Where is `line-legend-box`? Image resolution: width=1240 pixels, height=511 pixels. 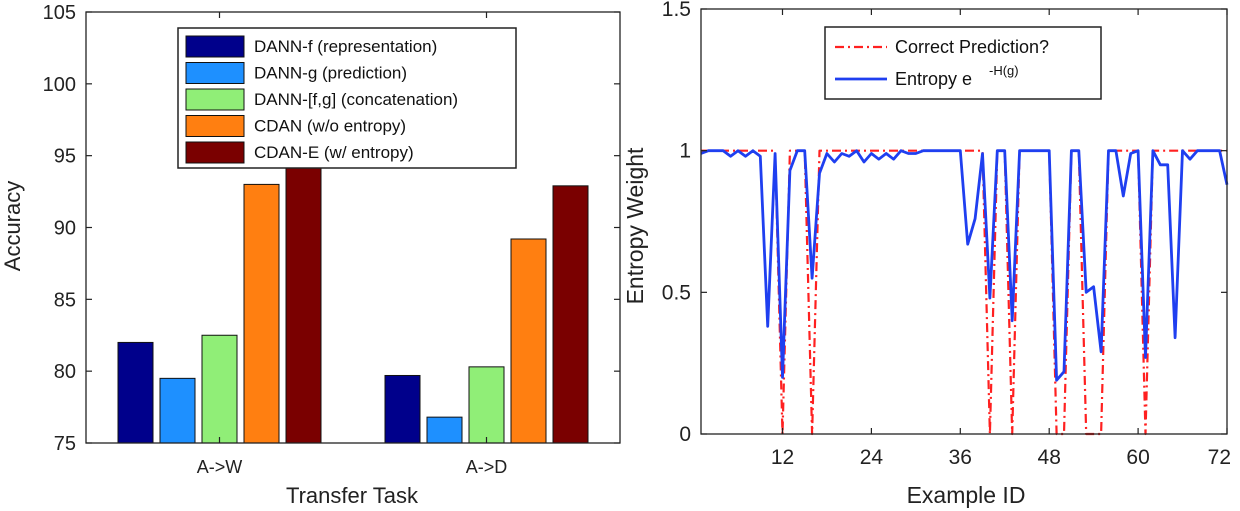
line-legend-box is located at coordinates (963, 63).